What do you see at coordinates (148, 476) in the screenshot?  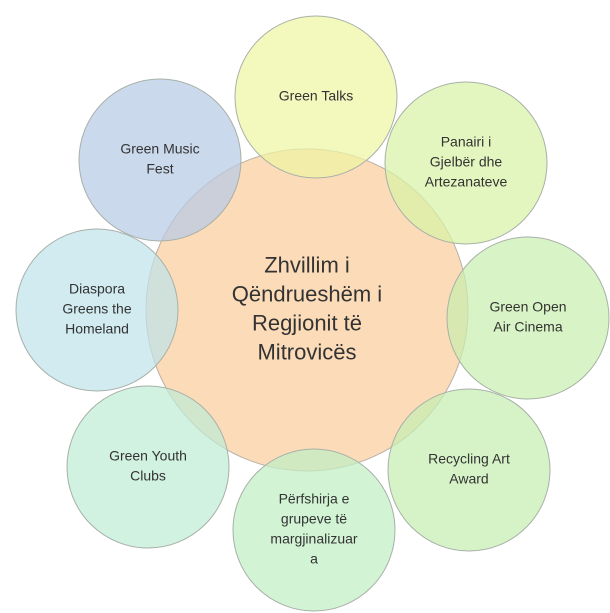 I see `node-label: Clubs` at bounding box center [148, 476].